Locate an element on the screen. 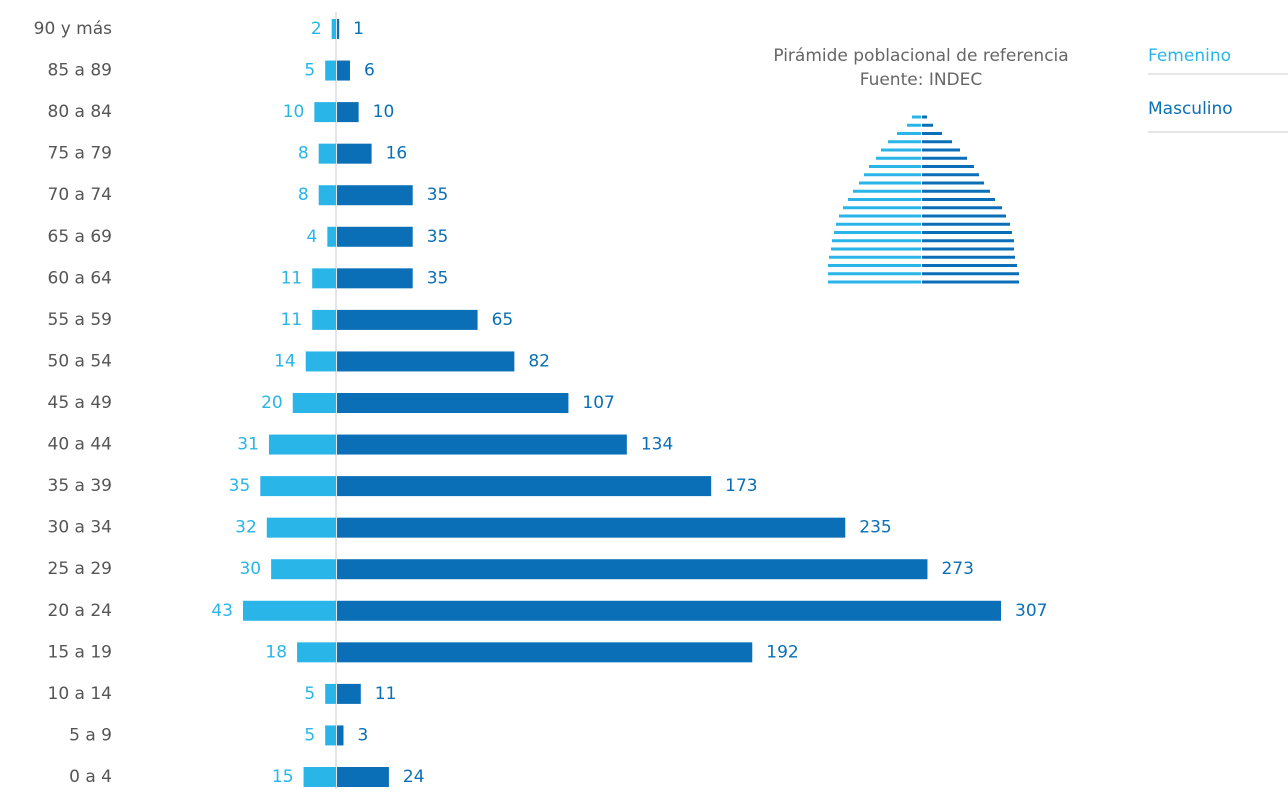  legend-label: Masculino is located at coordinates (1190, 109).